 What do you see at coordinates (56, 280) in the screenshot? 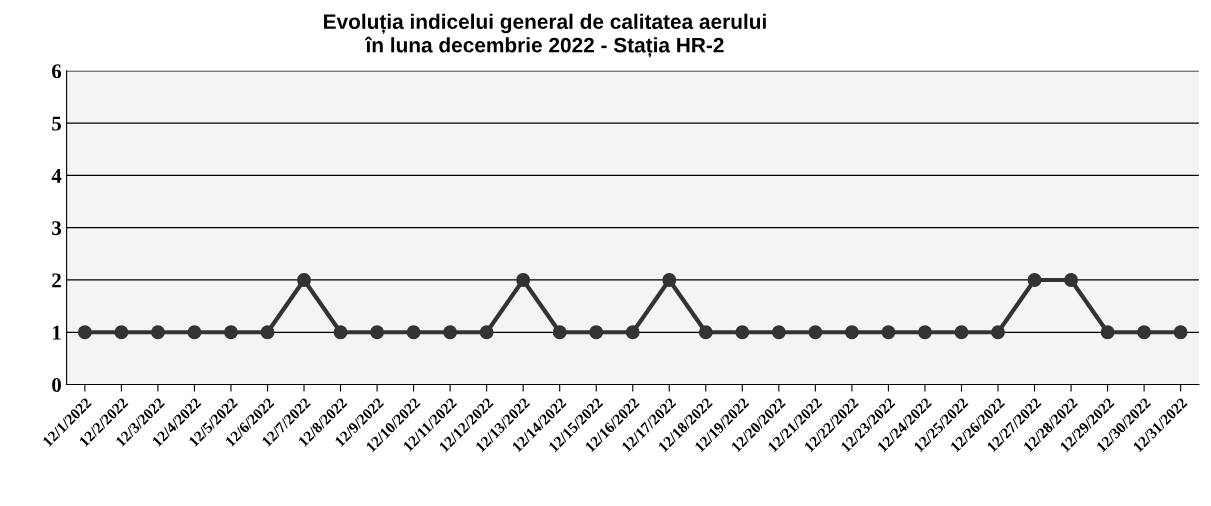
I see `y-tick-label: 2` at bounding box center [56, 280].